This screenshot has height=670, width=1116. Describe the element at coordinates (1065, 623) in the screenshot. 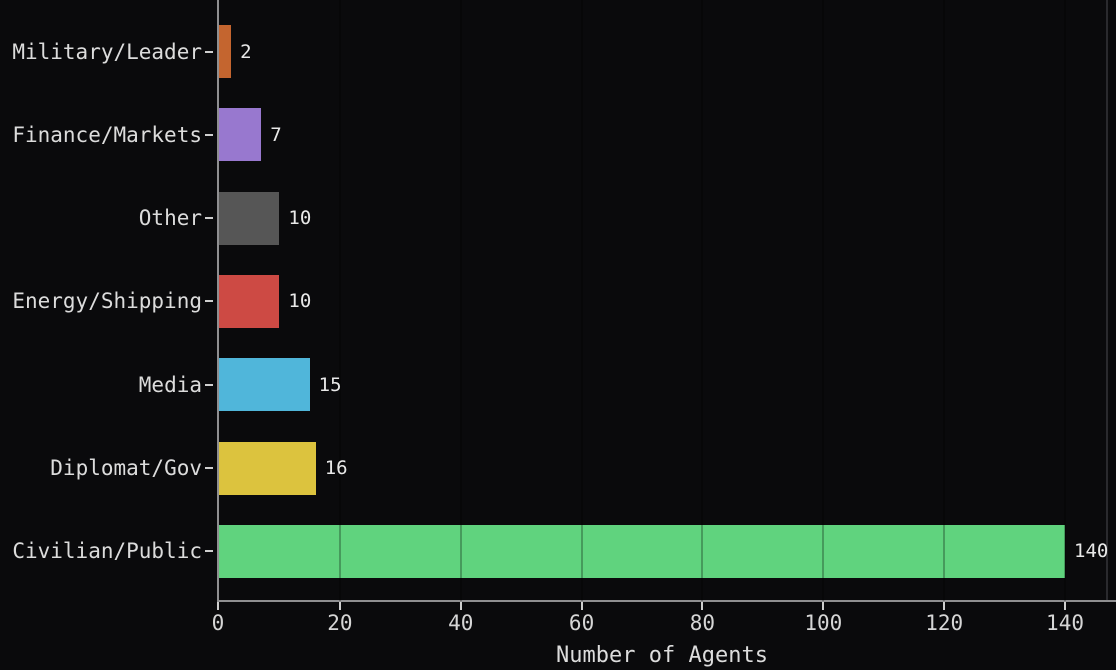

I see `x-tick-label: 140` at that location.